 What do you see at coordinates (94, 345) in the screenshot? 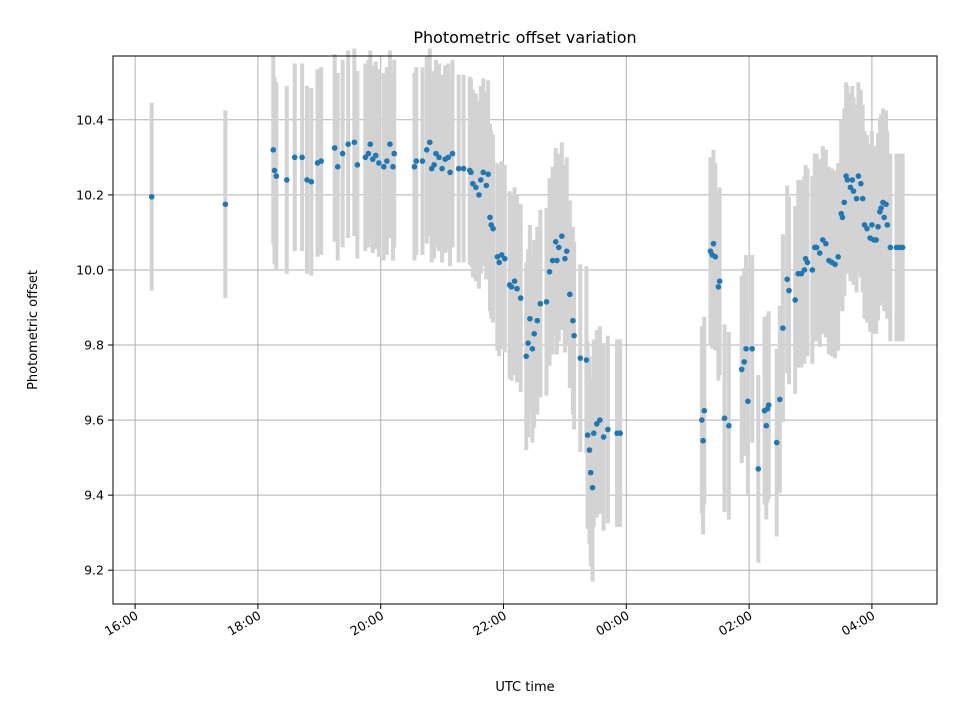
I see `y-tick-label: 9.8` at bounding box center [94, 345].